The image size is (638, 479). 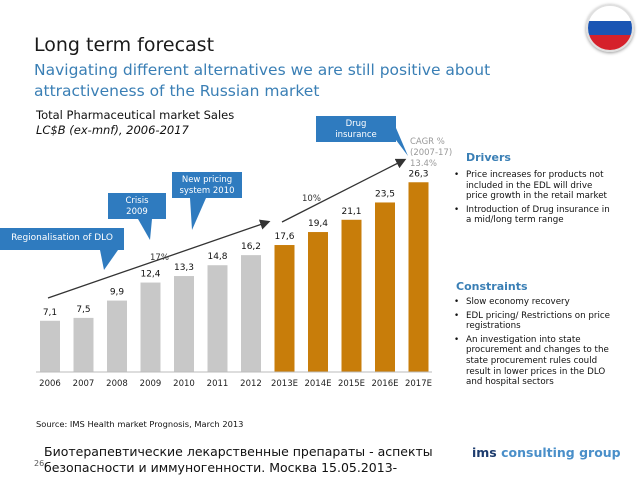 I want to click on bar-2013E, so click(x=284, y=308).